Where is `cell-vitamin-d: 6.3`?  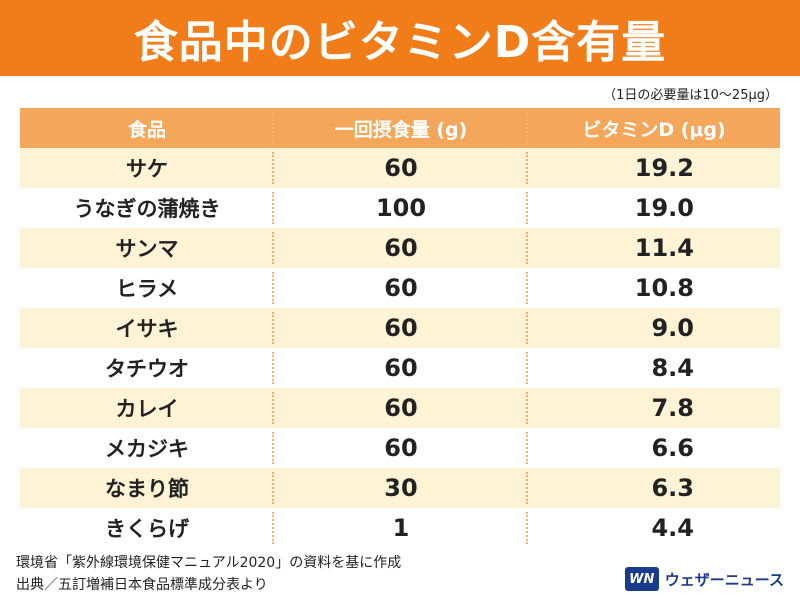 cell-vitamin-d: 6.3 is located at coordinates (672, 488).